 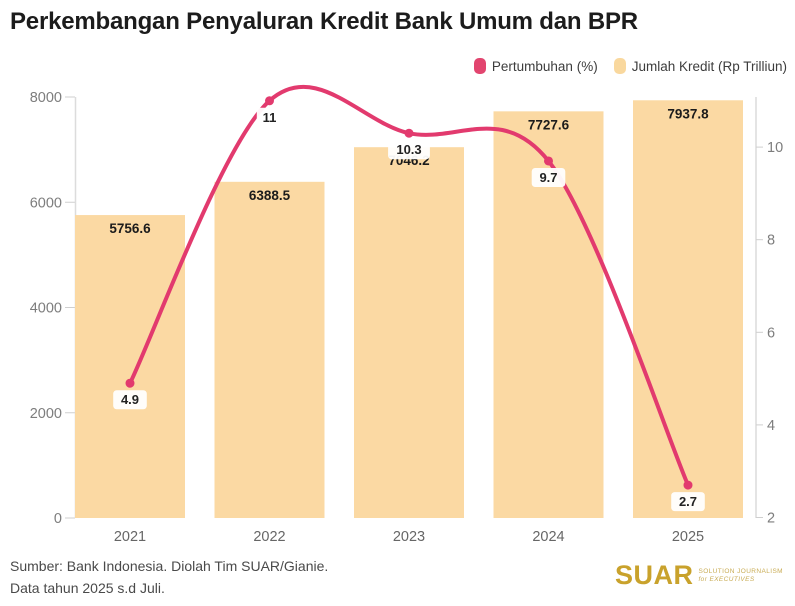 I want to click on y-left-tick-label: 6000, so click(x=46, y=203).